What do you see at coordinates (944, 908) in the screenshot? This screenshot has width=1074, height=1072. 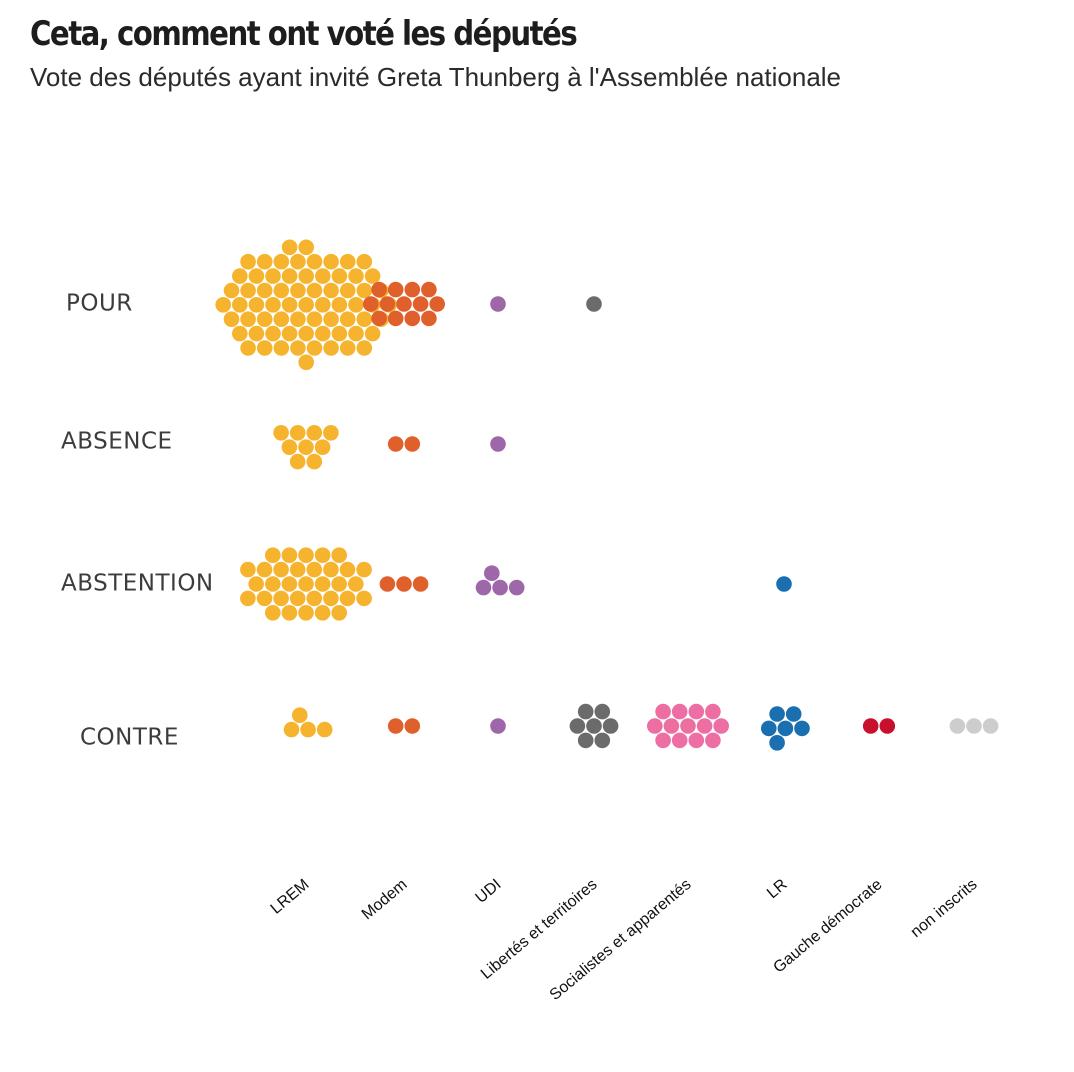 I see `category-label-non-inscrits: non inscrits` at bounding box center [944, 908].